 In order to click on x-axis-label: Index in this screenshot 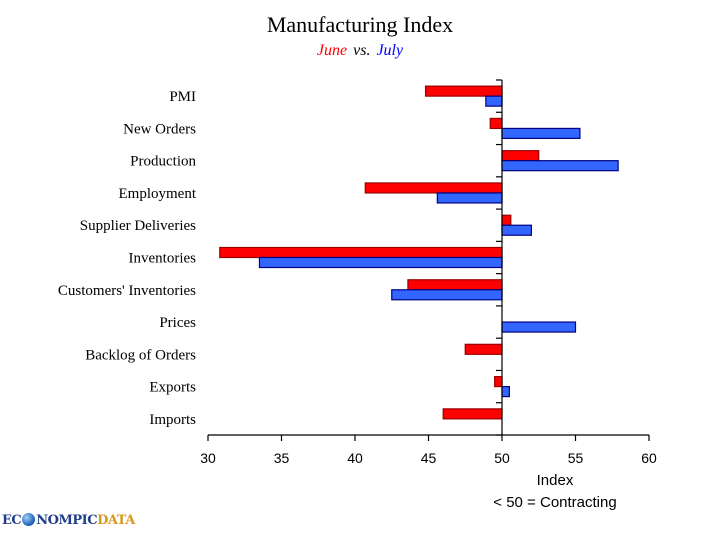, I will do `click(555, 480)`.